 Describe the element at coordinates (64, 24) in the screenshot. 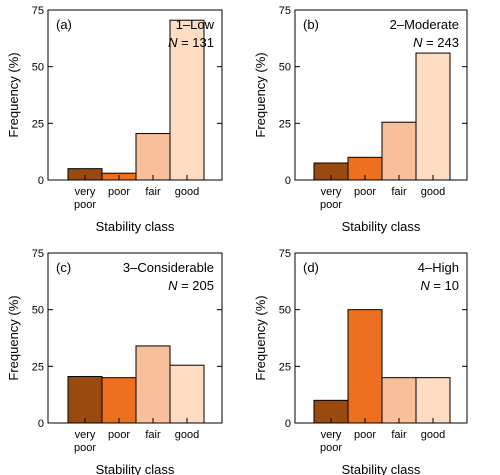

I see `panel-label: (a)` at that location.